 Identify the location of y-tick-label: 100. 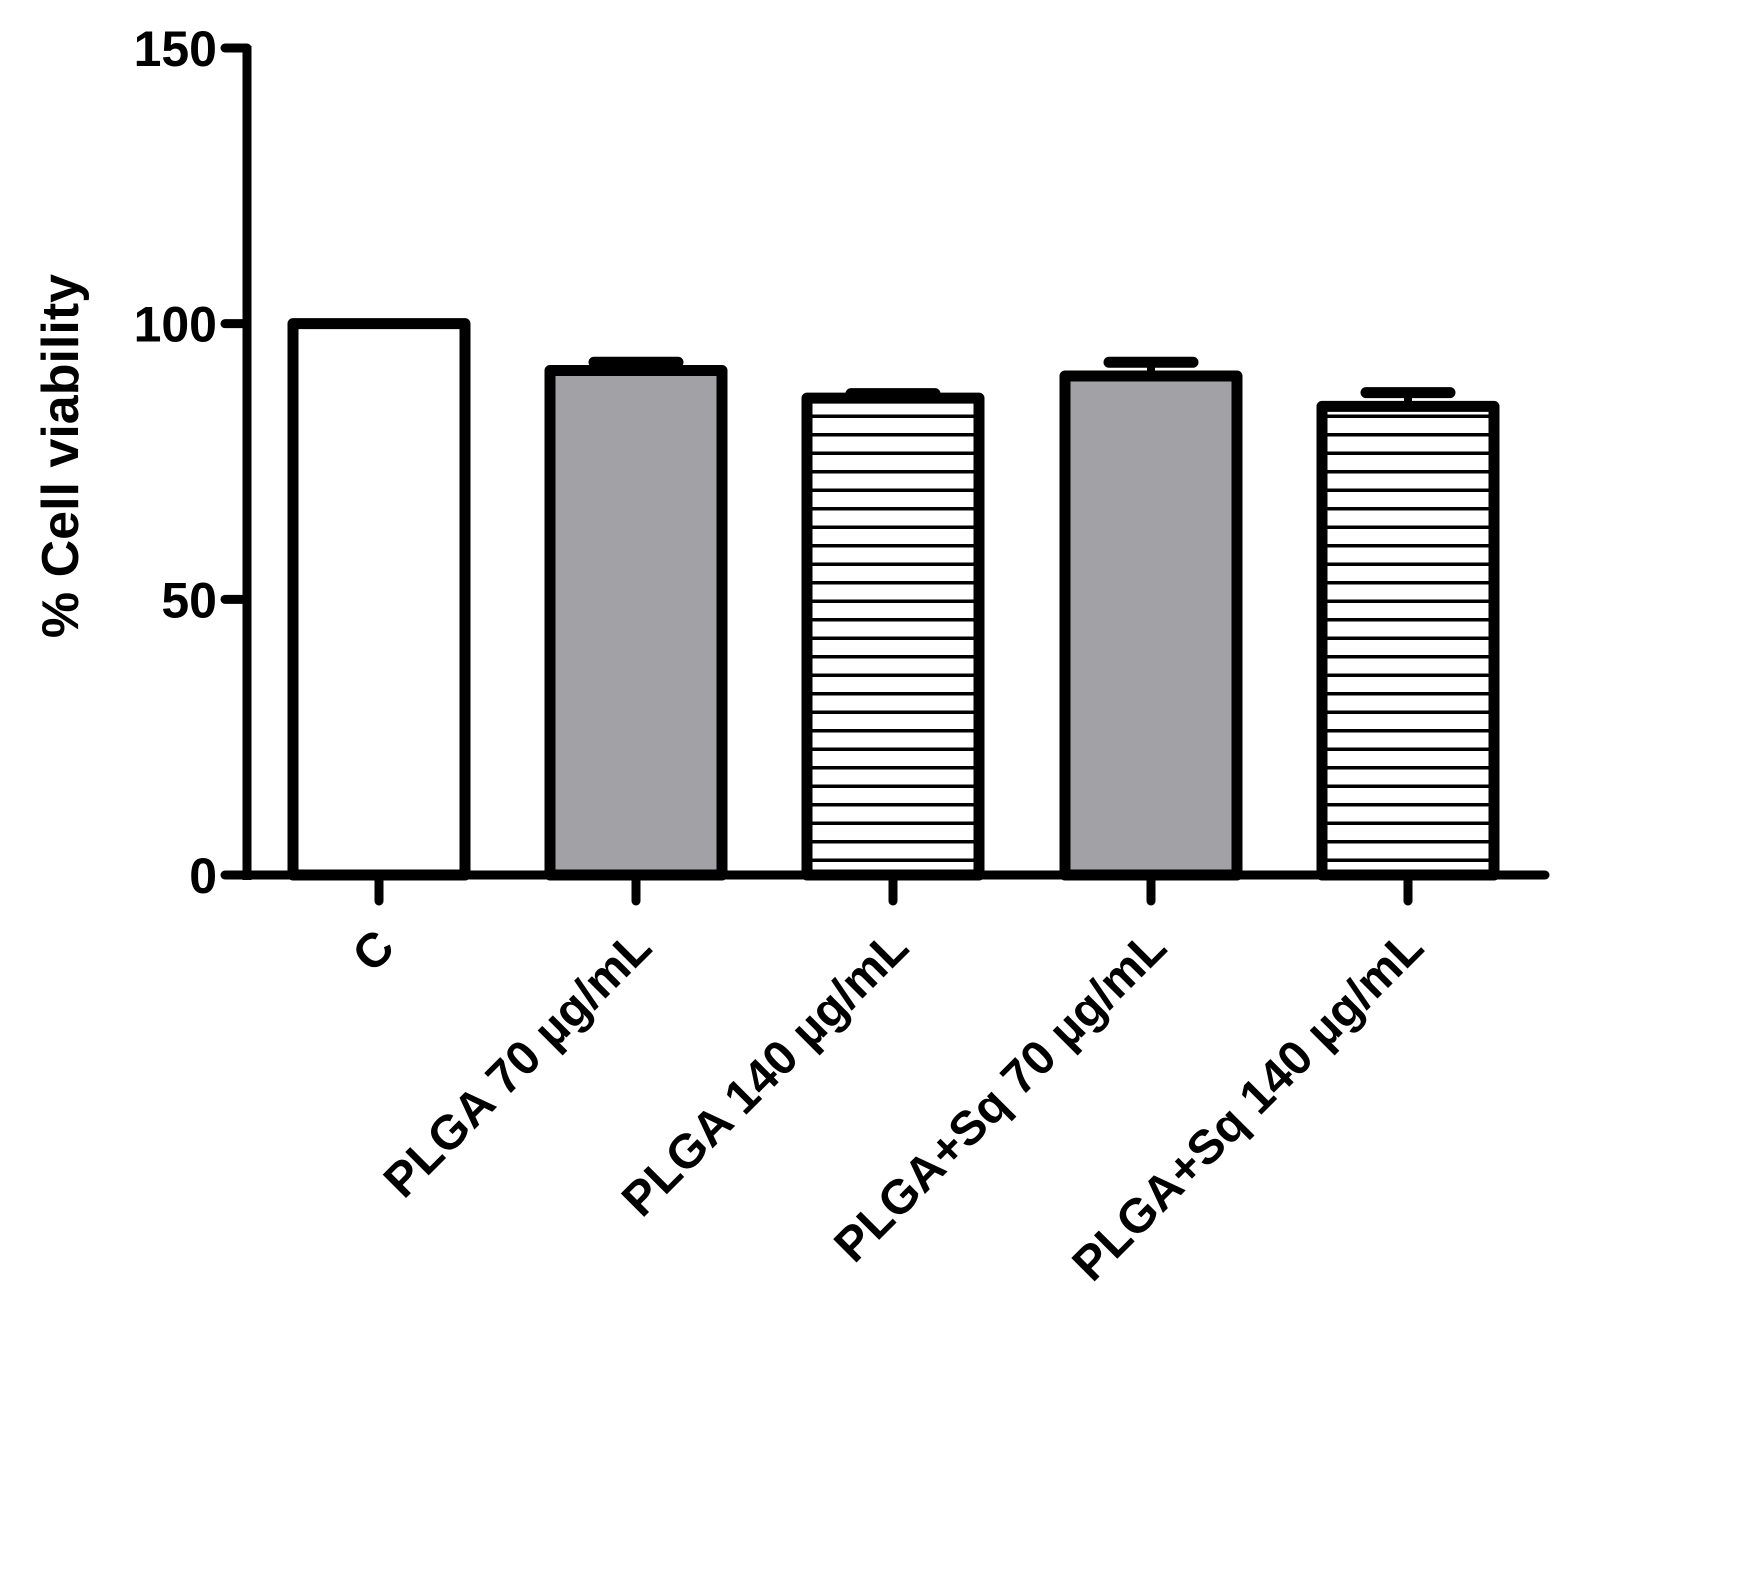
(175, 325).